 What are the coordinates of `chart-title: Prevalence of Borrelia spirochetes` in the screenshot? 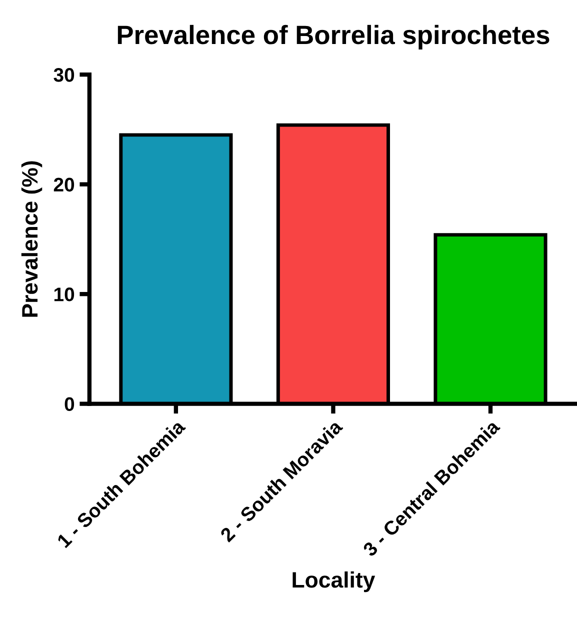 It's located at (334, 37).